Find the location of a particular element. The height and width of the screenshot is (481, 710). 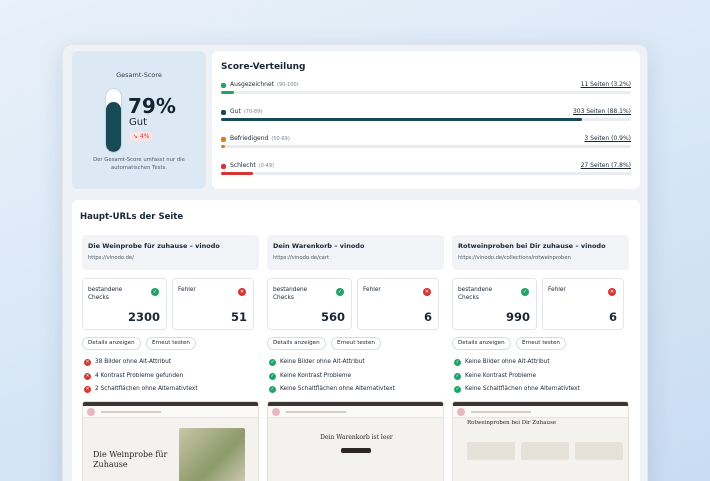

check-result-item: ✓ Keine Schaltflächen ohne Alternativtext is located at coordinates (355, 390).